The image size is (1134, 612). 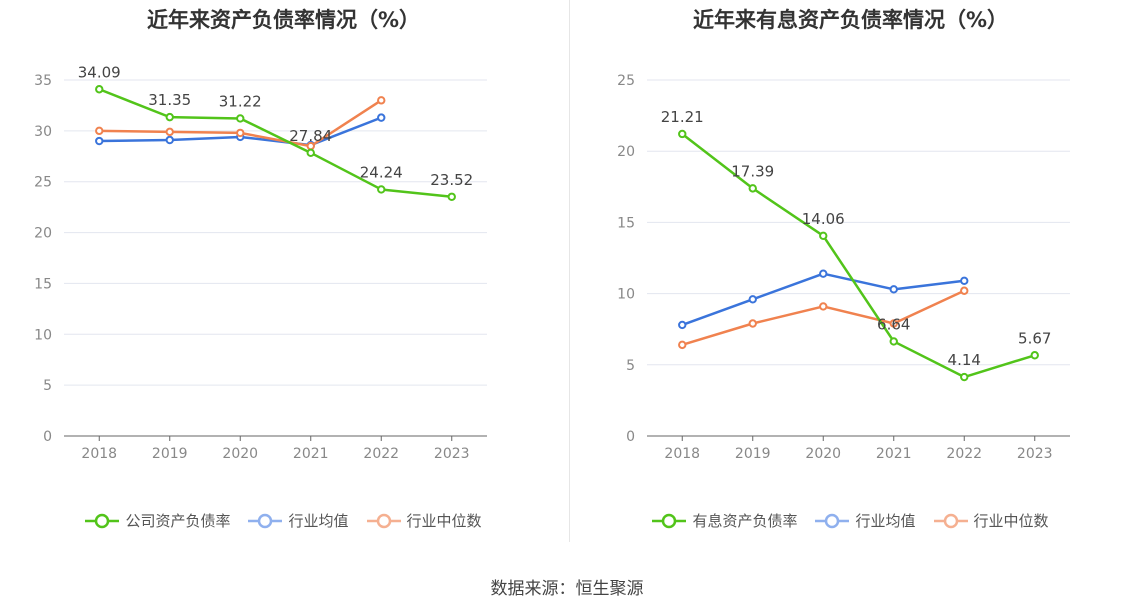 What do you see at coordinates (964, 360) in the screenshot?
I see `data-label: 4.14` at bounding box center [964, 360].